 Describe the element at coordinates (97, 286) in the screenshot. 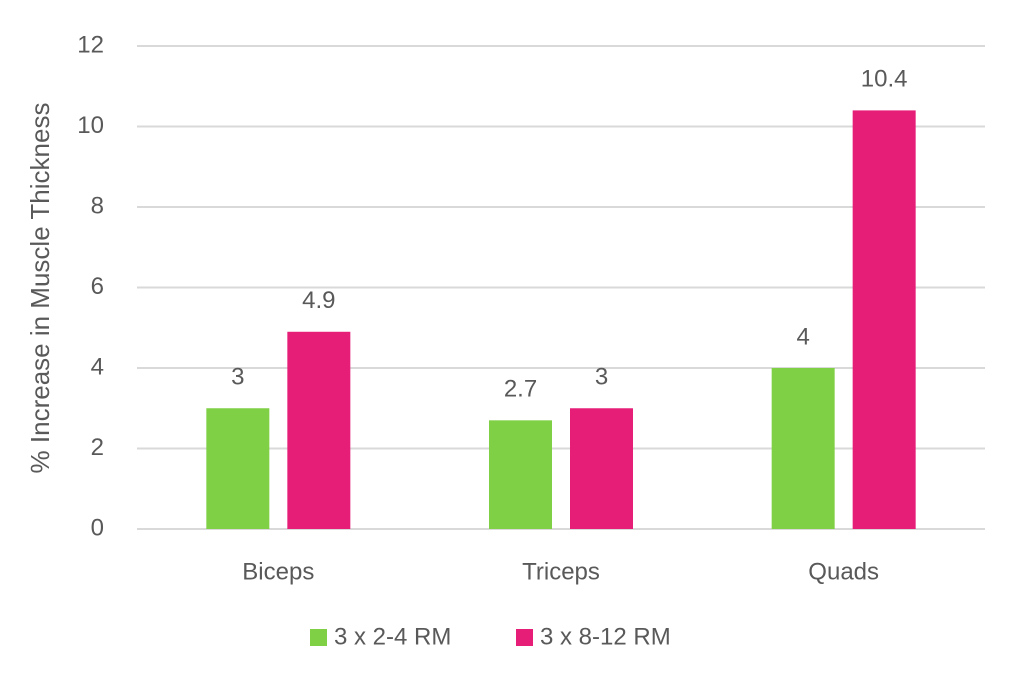

I see `y-tick-label: 6` at that location.